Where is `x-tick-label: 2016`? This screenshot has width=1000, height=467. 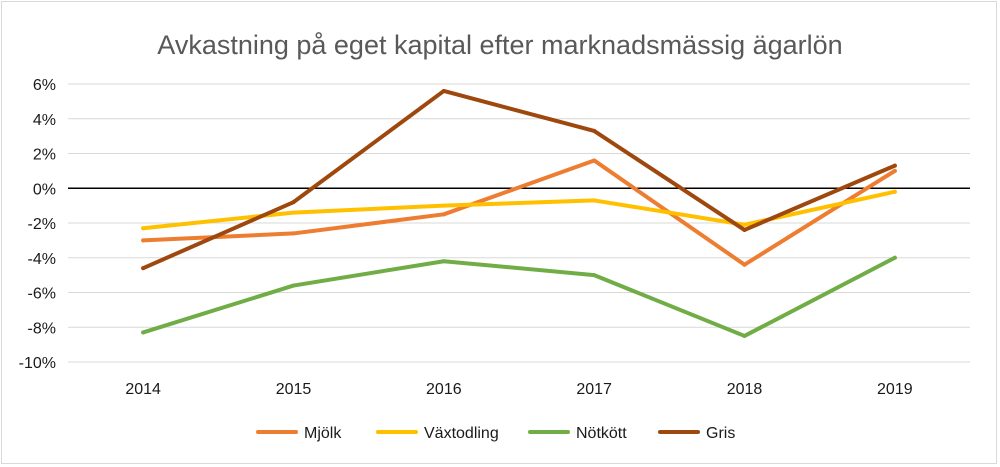 x-tick-label: 2016 is located at coordinates (444, 389).